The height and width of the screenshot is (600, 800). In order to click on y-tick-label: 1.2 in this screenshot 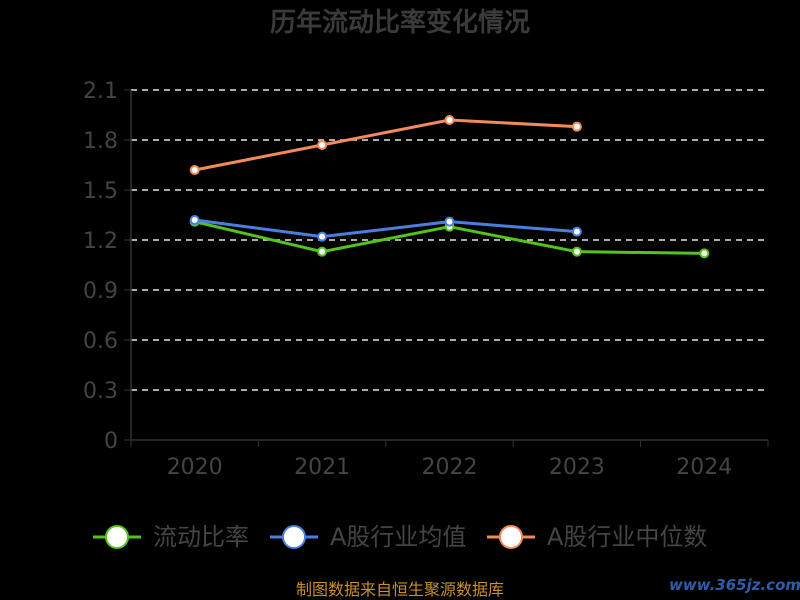, I will do `click(100, 241)`.